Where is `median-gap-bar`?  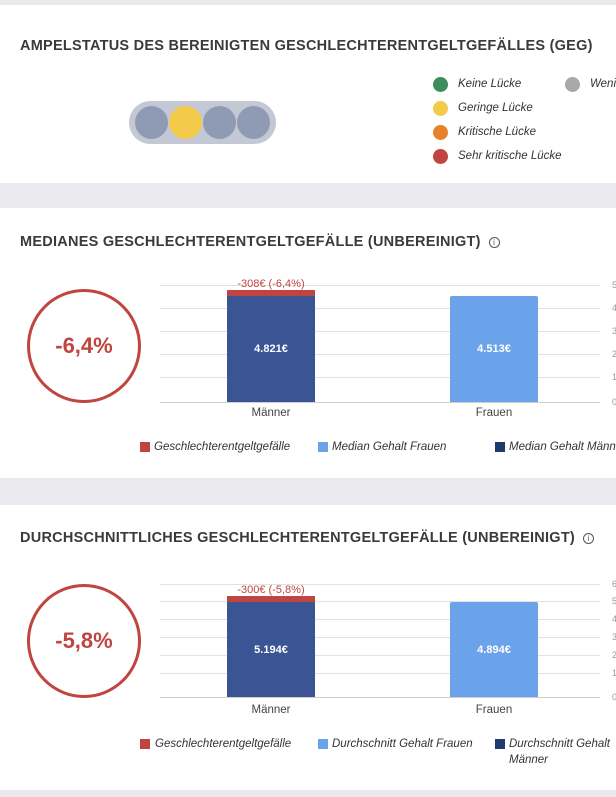
median-gap-bar is located at coordinates (271, 293).